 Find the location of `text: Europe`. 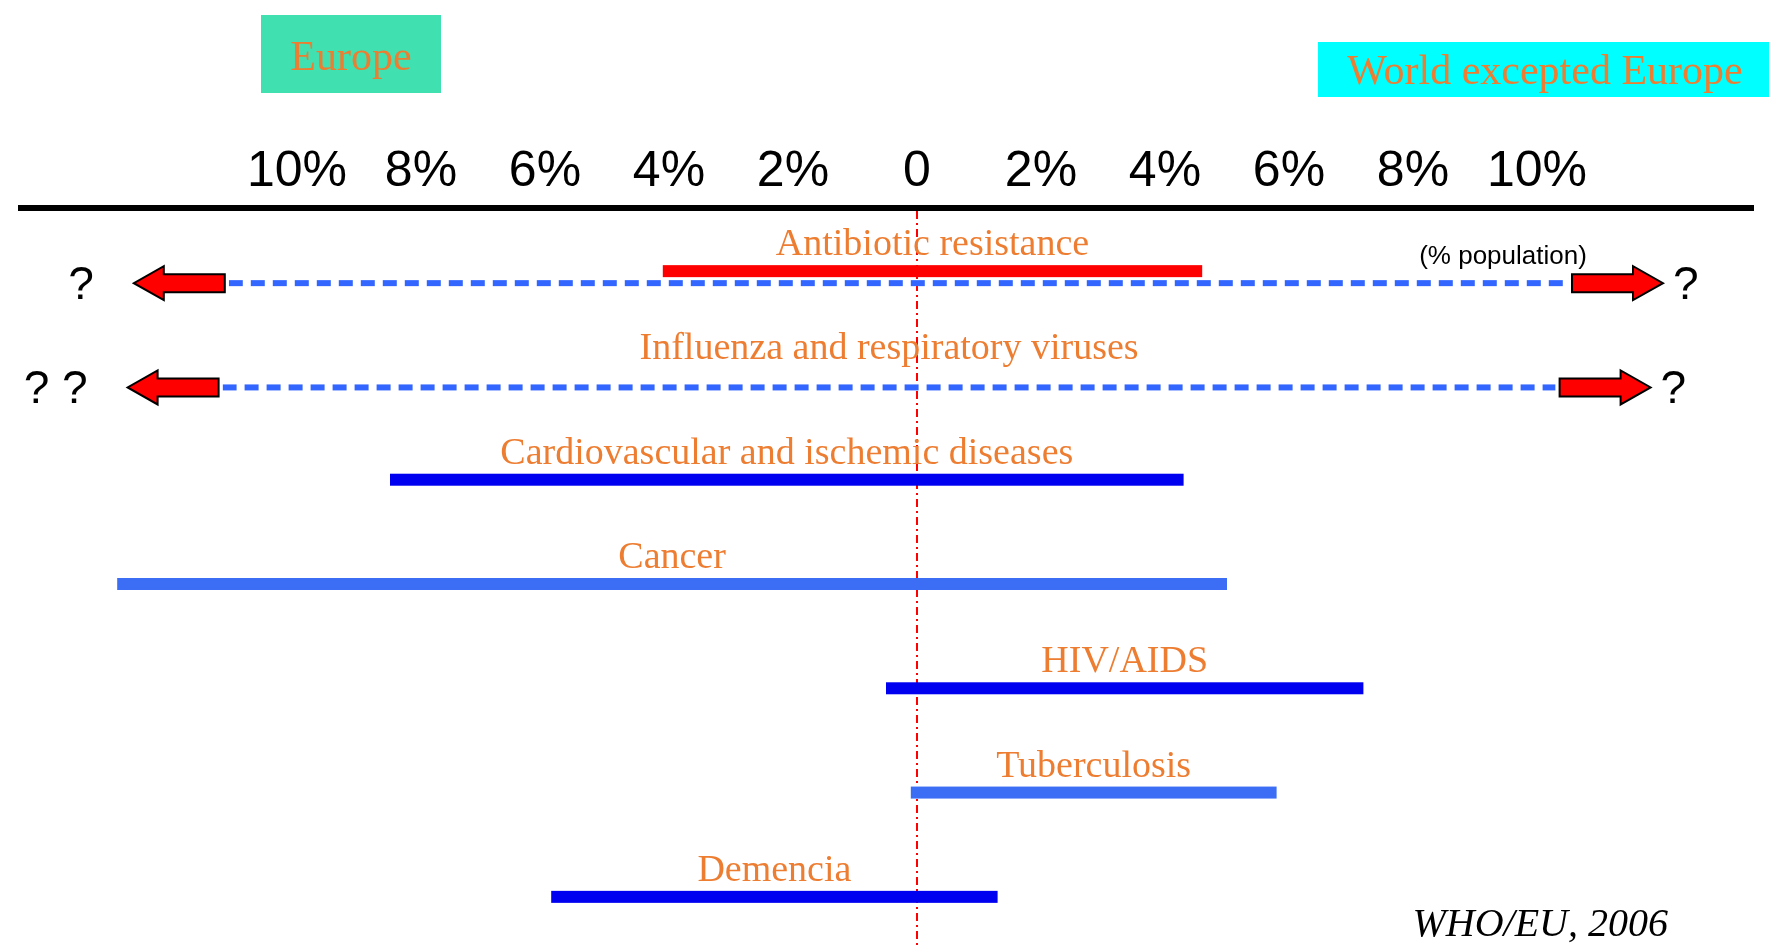

text: Europe is located at coordinates (351, 56).